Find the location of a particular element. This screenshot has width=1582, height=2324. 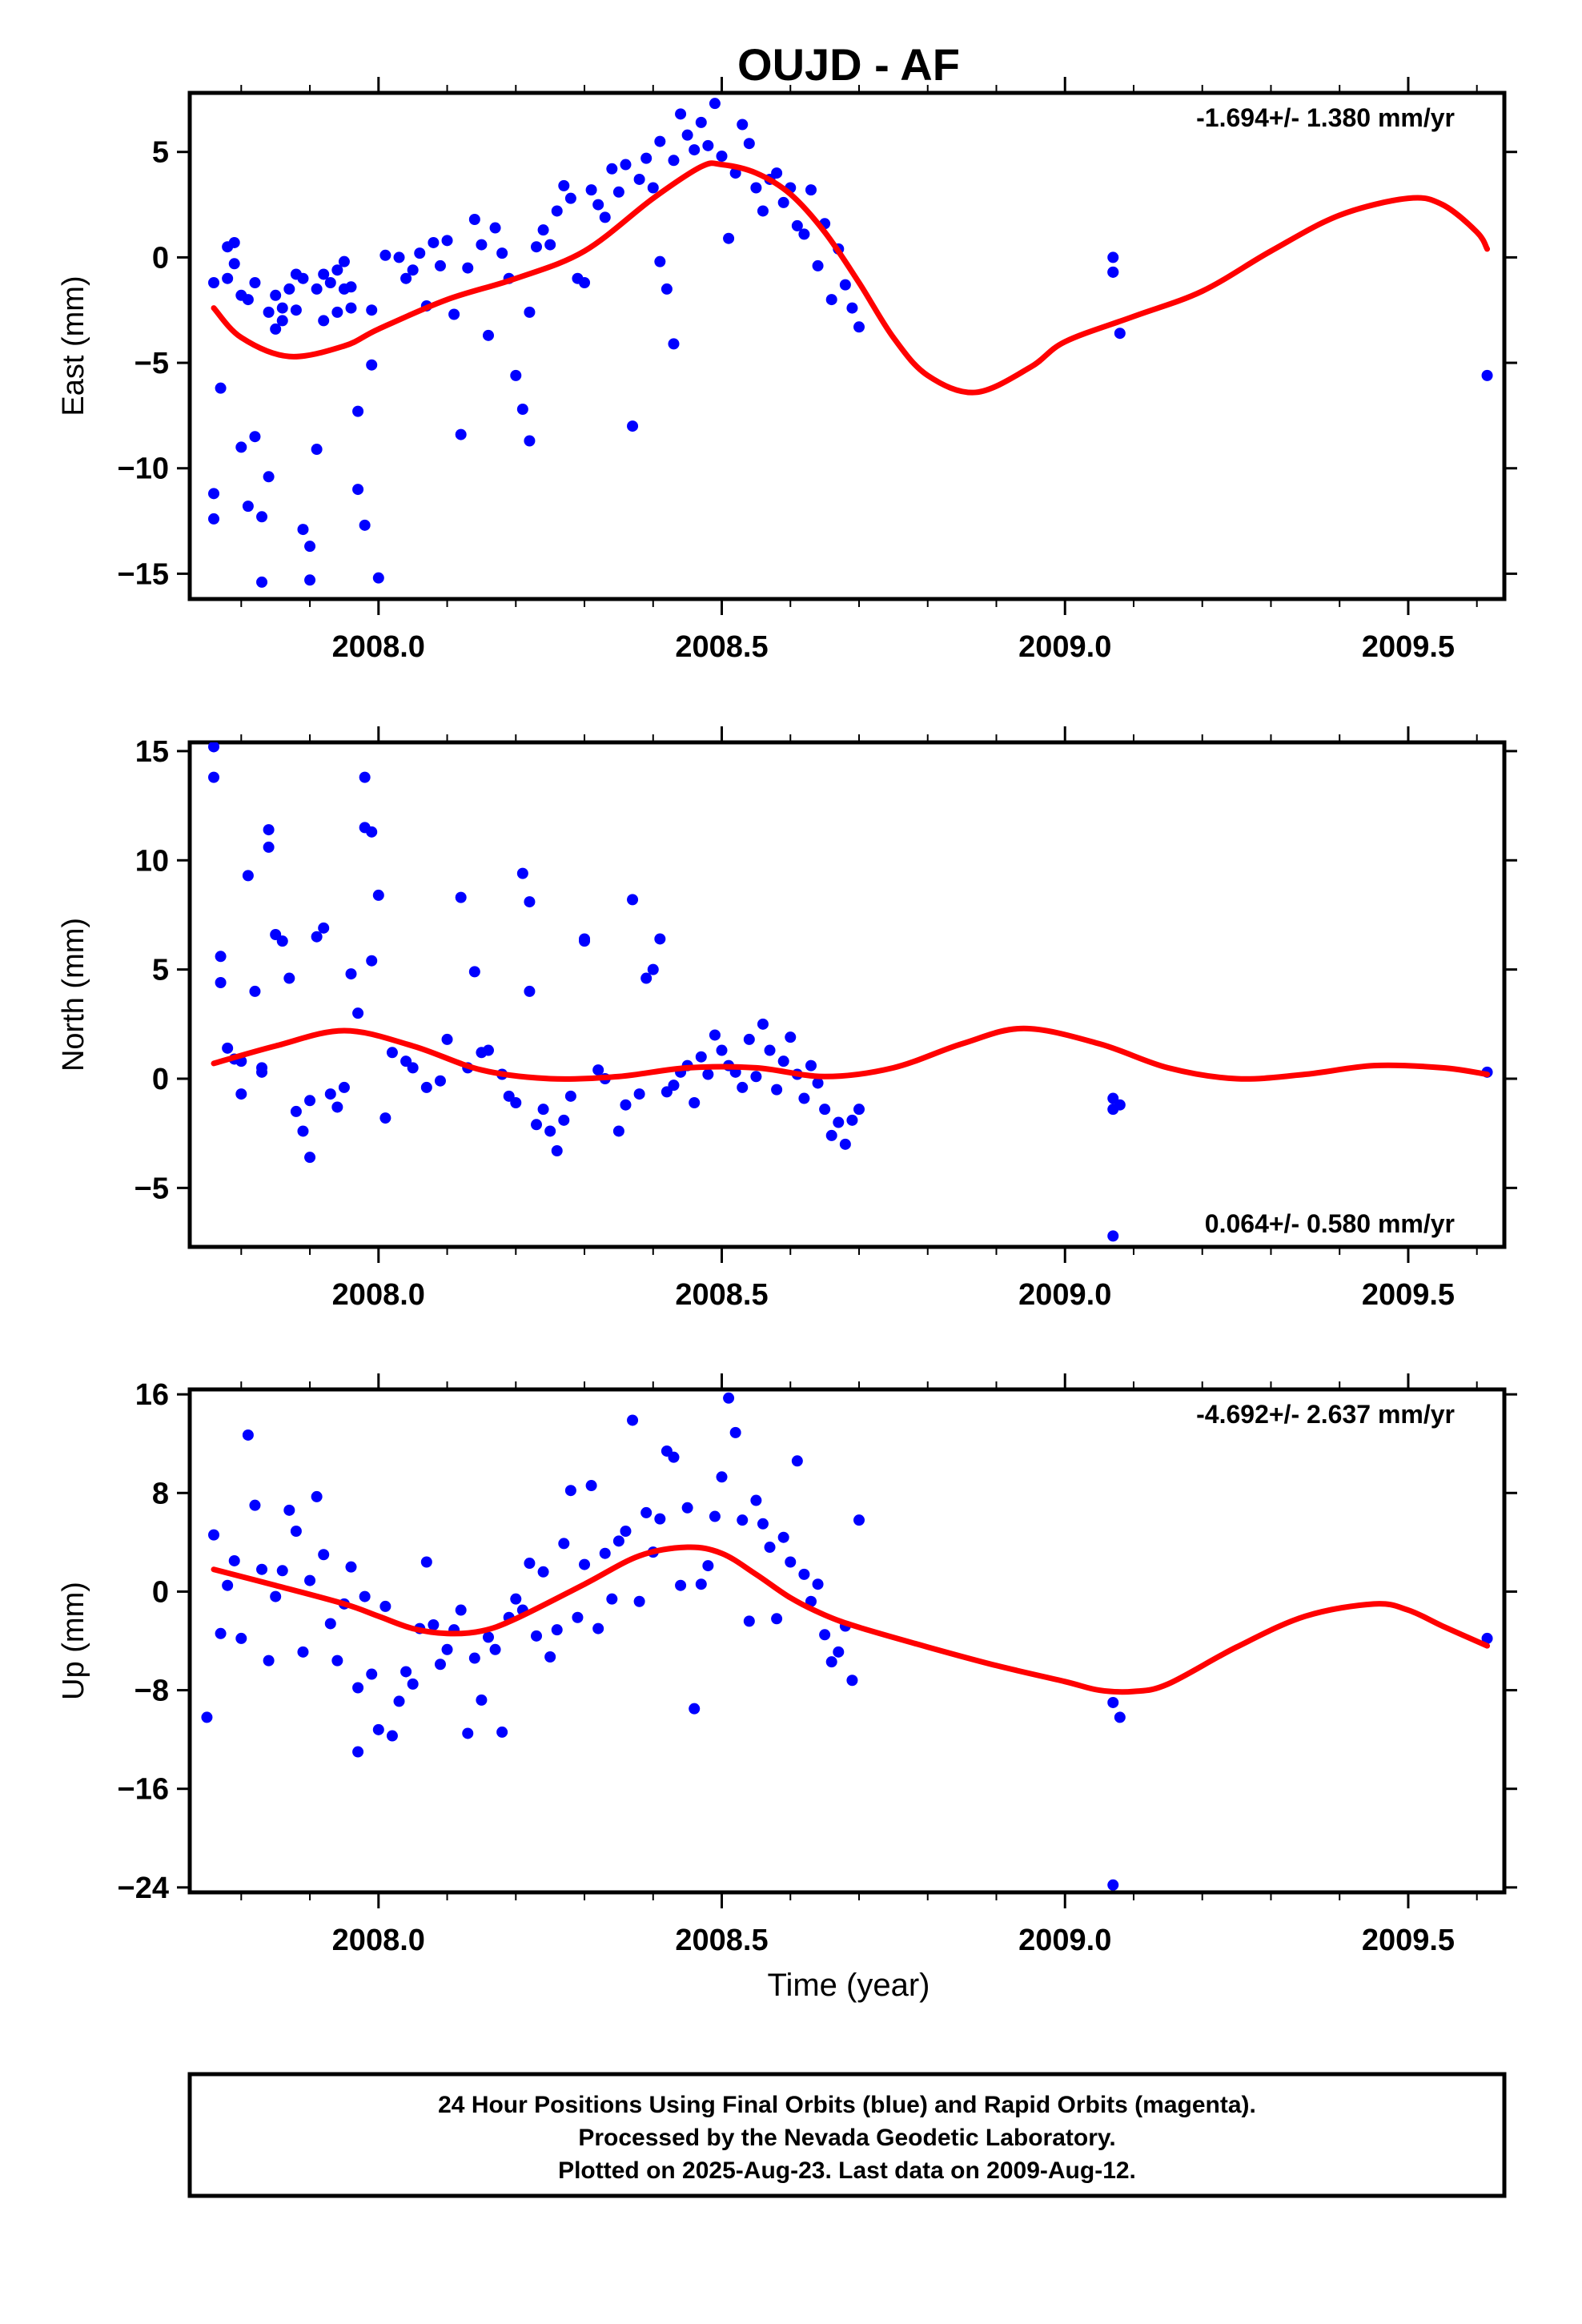

north-y-tick-label: 15 is located at coordinates (152, 752).